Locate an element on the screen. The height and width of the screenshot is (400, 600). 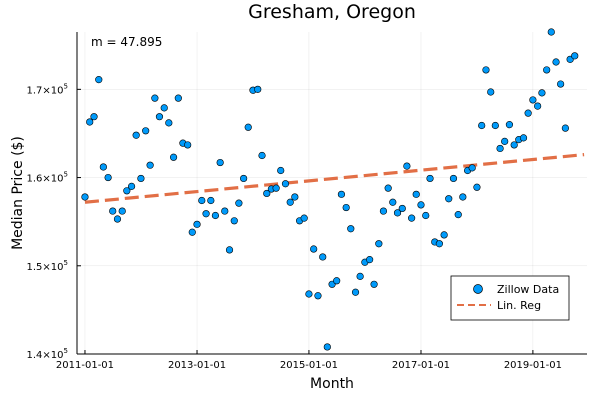
y-tick-label: 1.6×105 is located at coordinates (47, 178).